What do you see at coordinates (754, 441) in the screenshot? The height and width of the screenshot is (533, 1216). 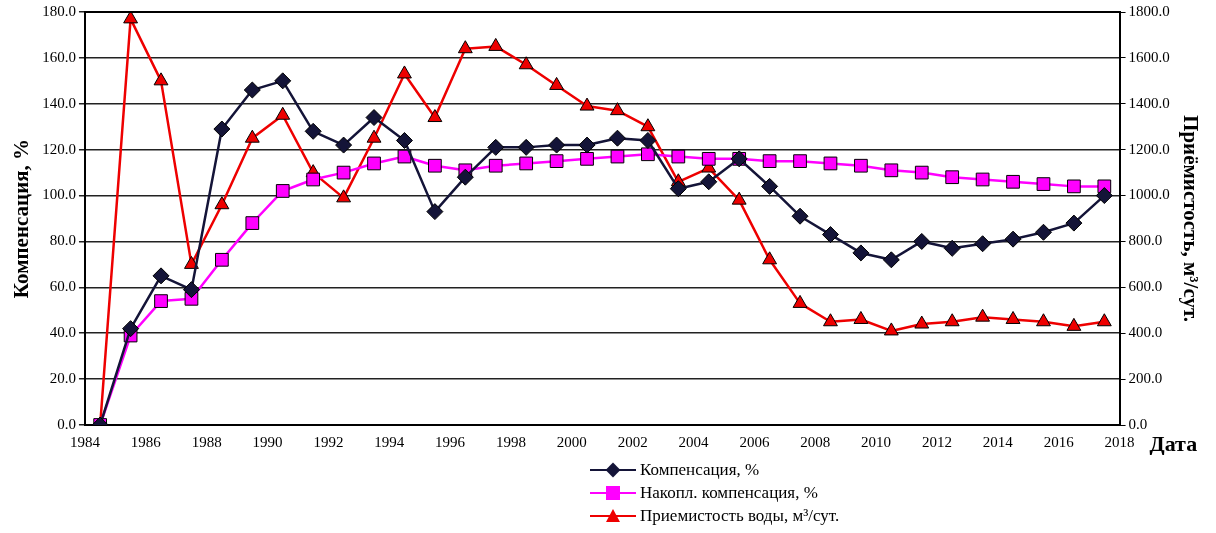 I see `x-tick-label: 2006` at bounding box center [754, 441].